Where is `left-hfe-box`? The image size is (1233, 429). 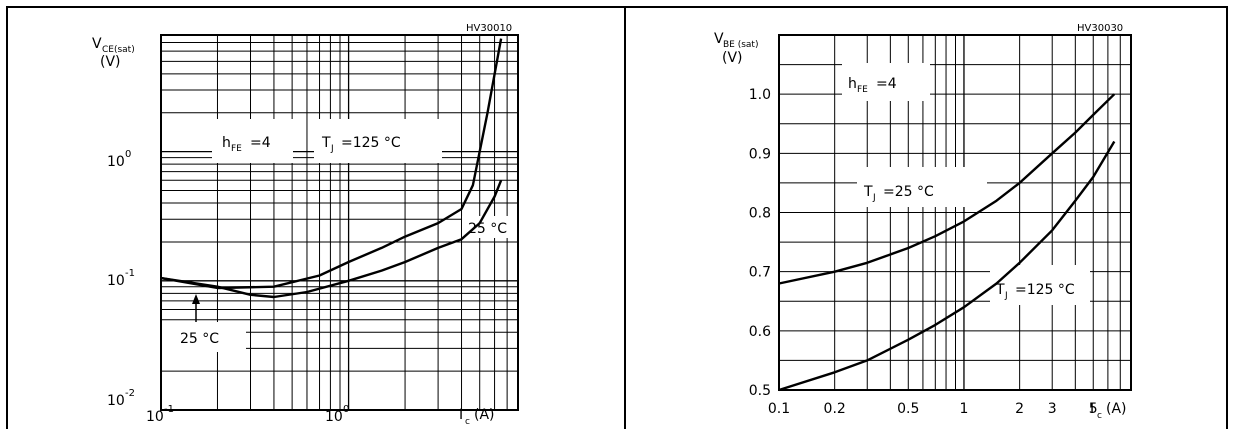
left-hfe-box is located at coordinates (252, 141).